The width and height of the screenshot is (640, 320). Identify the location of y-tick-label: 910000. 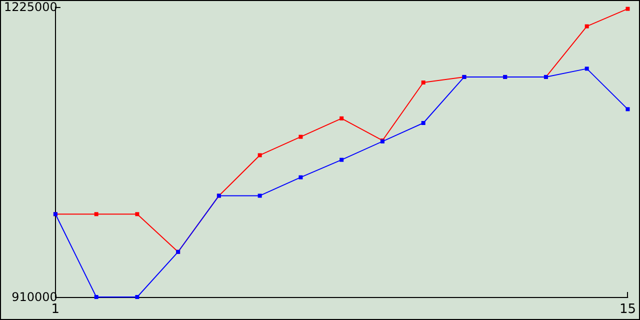
(35, 297).